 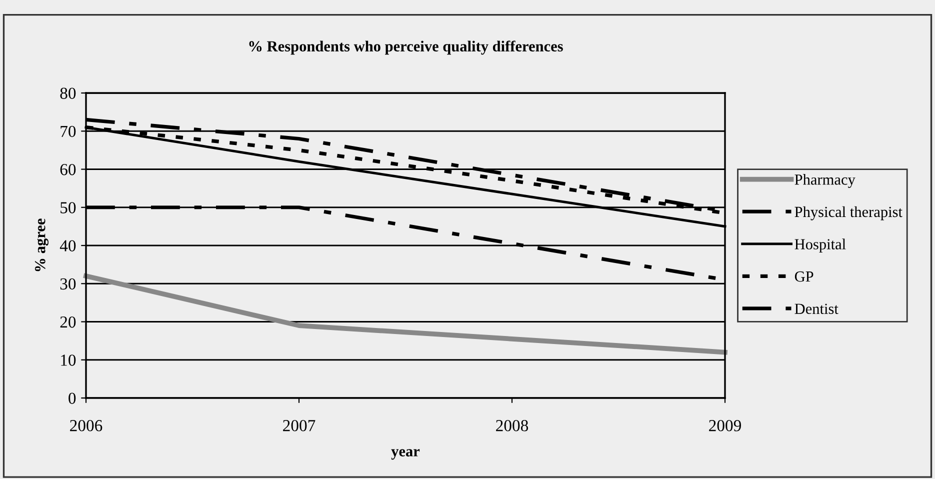 What do you see at coordinates (41, 245) in the screenshot?
I see `y-axis-title: % agree` at bounding box center [41, 245].